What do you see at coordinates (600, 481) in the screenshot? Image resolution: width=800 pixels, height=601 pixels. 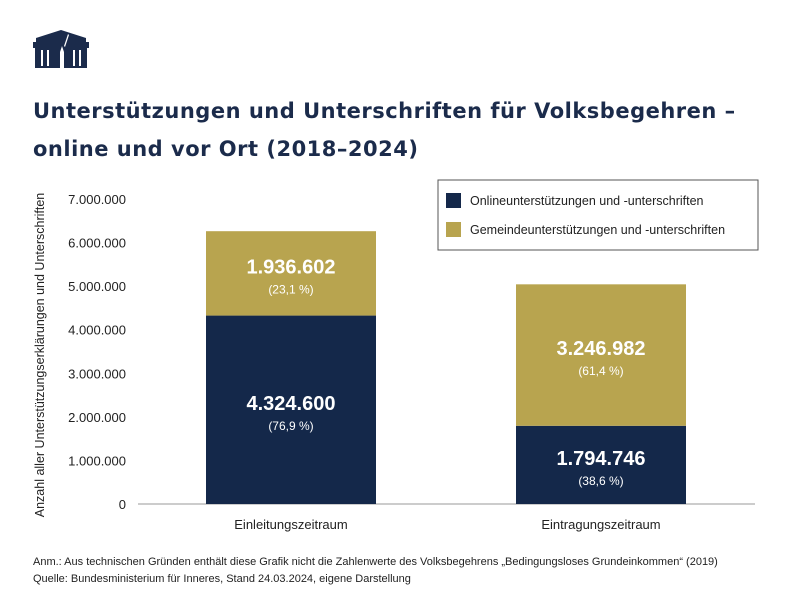 I see `share-label: (38,6 %)` at bounding box center [600, 481].